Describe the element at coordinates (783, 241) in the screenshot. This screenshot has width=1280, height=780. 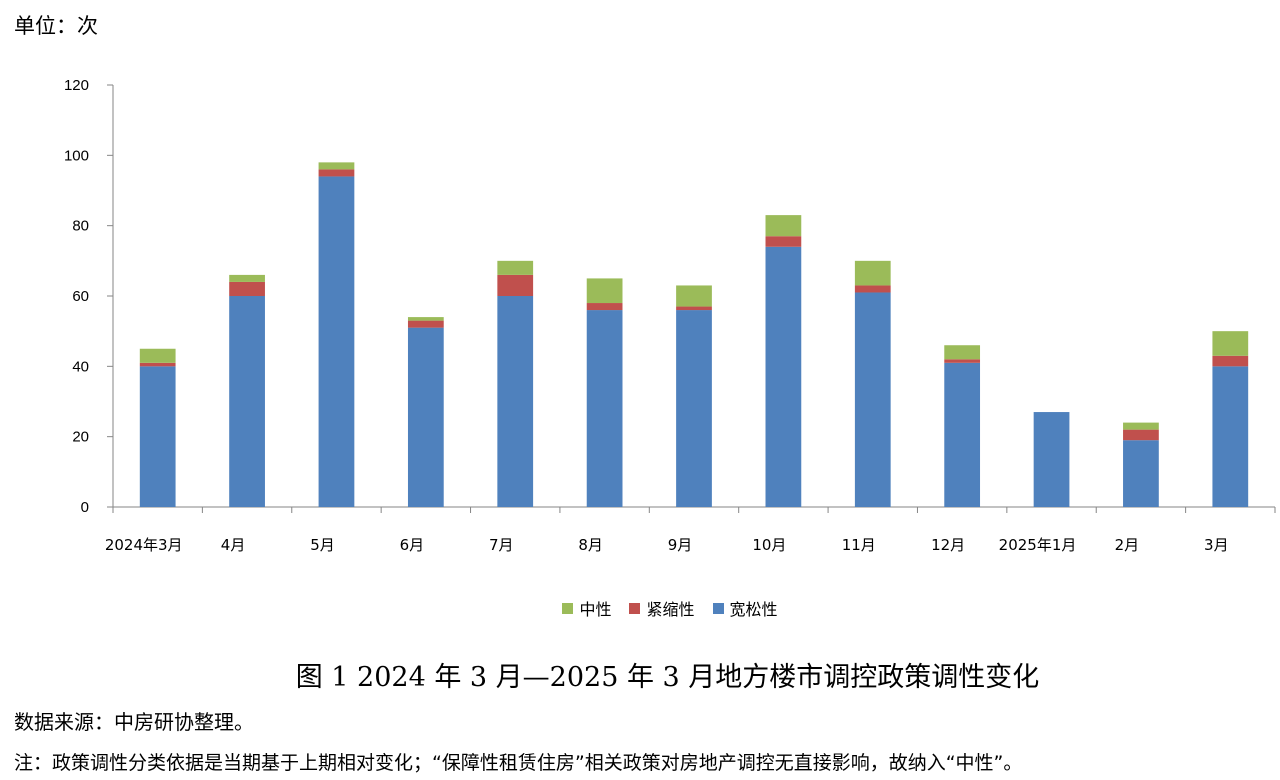
I see `bar-紧缩性-10月` at that location.